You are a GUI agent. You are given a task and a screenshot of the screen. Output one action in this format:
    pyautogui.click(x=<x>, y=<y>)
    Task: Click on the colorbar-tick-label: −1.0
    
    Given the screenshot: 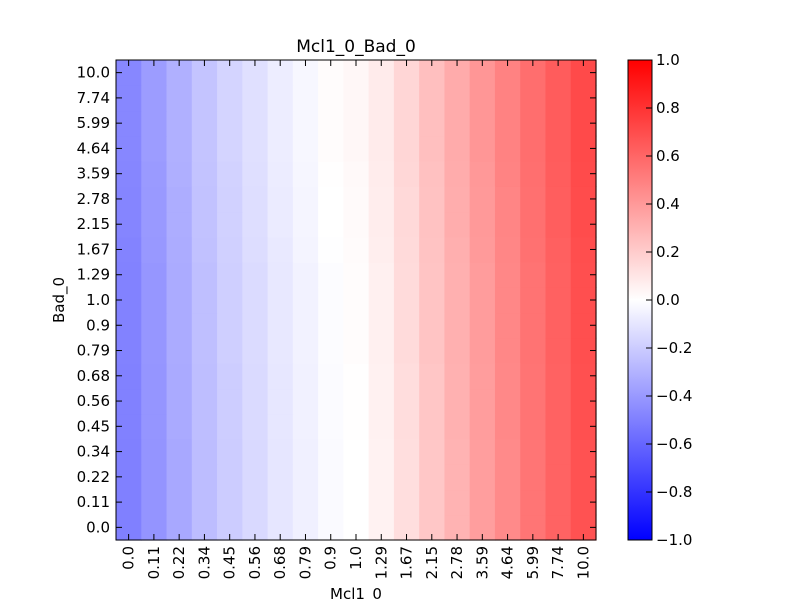 What is the action you would take?
    pyautogui.click(x=674, y=540)
    